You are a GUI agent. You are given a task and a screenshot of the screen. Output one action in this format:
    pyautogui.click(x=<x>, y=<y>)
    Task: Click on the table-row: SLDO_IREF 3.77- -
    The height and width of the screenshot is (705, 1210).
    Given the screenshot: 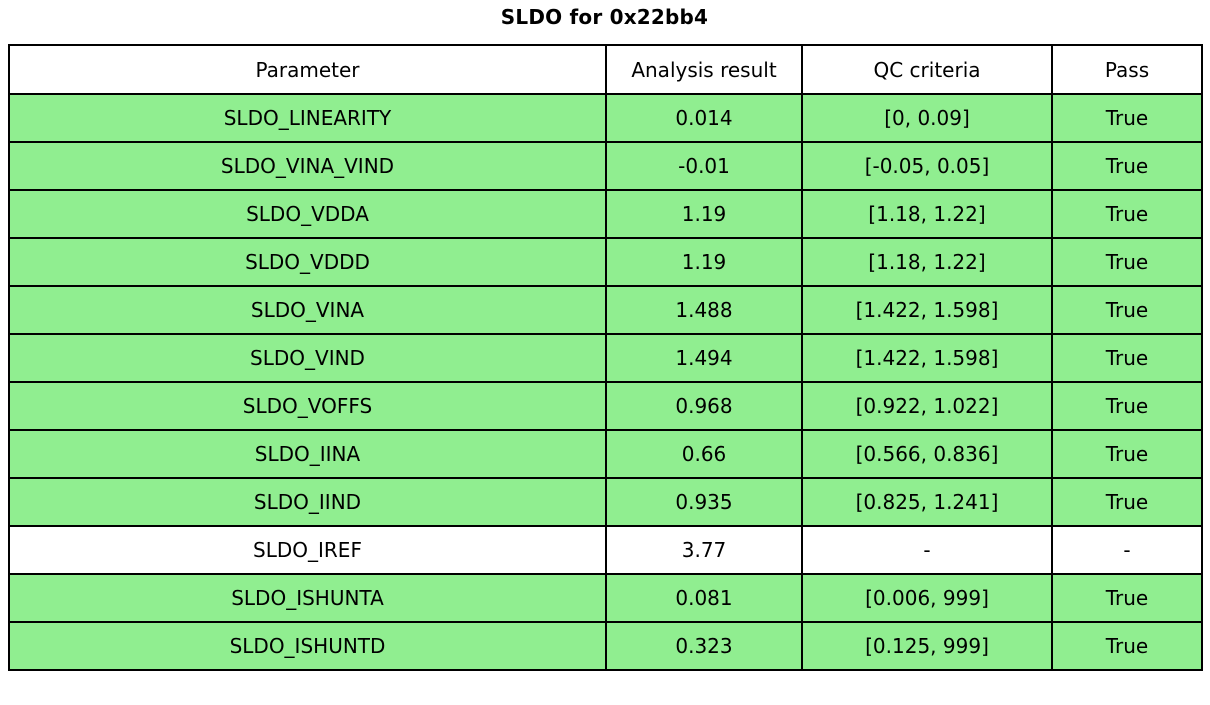 What is the action you would take?
    pyautogui.click(x=605, y=550)
    